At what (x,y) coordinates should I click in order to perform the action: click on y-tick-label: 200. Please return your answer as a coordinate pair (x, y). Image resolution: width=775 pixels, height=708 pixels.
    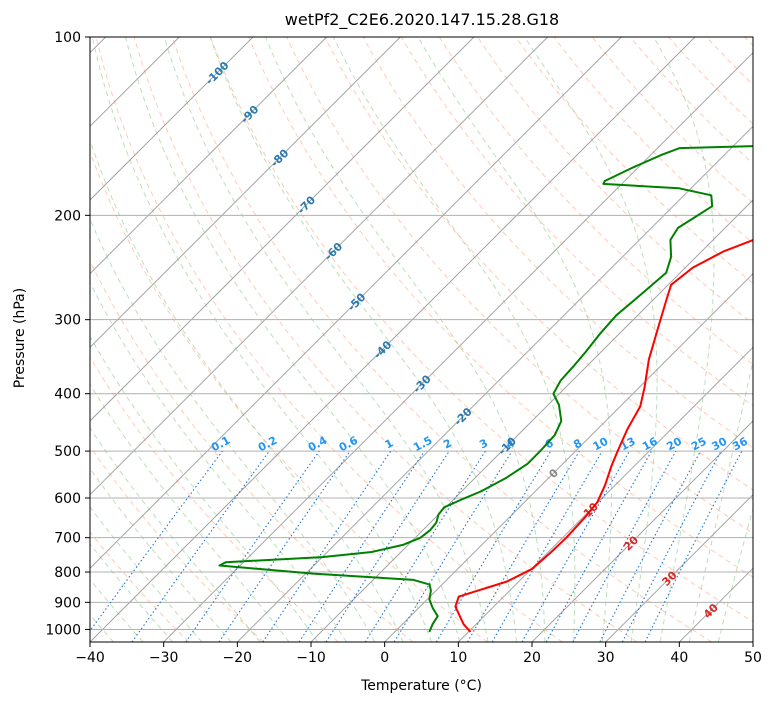
    Looking at the image, I should click on (67, 216).